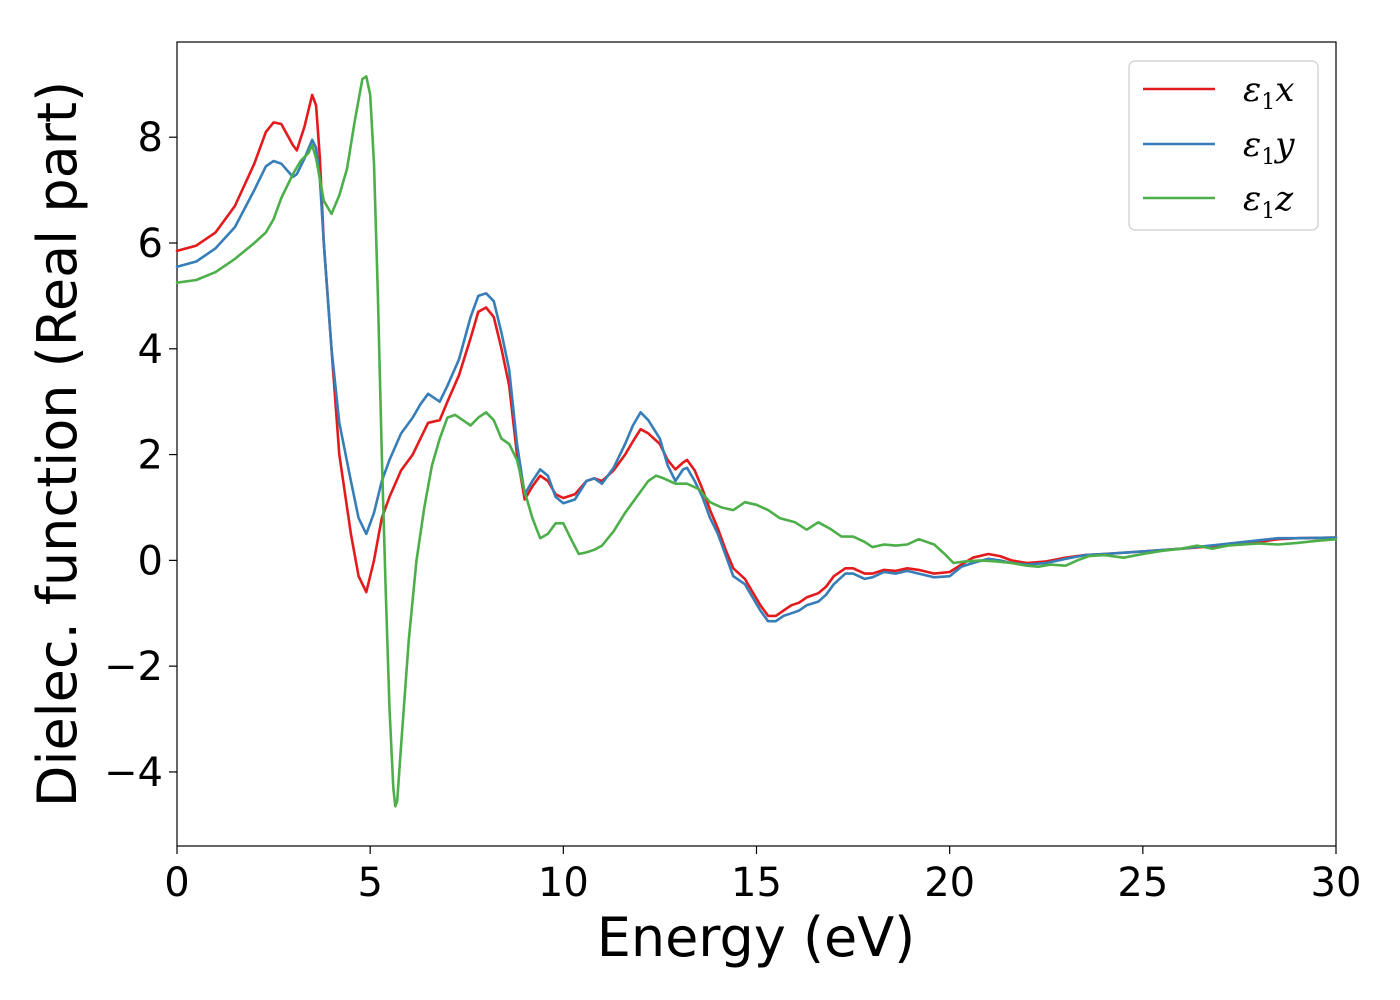 This screenshot has height=1000, width=1400. What do you see at coordinates (133, 667) in the screenshot?
I see `y-tick-label: −2` at bounding box center [133, 667].